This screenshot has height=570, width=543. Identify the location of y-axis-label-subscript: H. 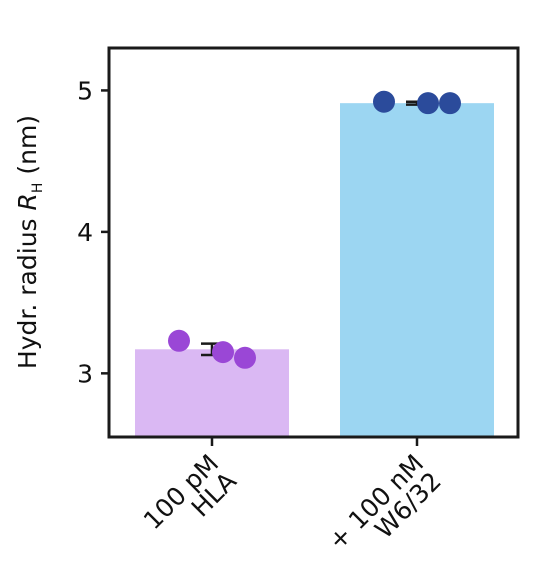
(38, 188).